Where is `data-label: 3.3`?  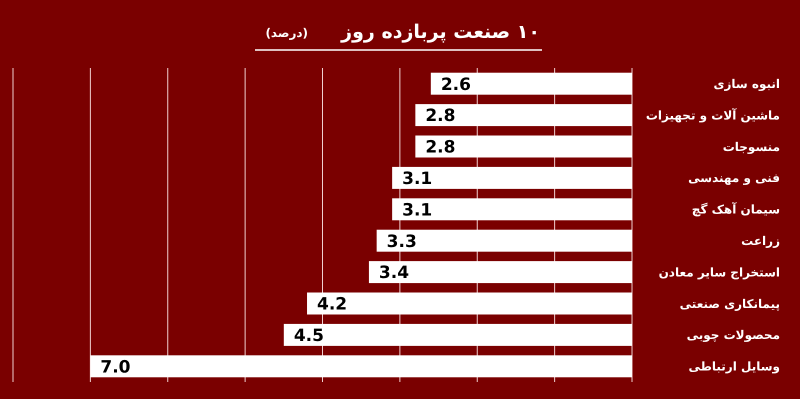 data-label: 3.3 is located at coordinates (401, 242).